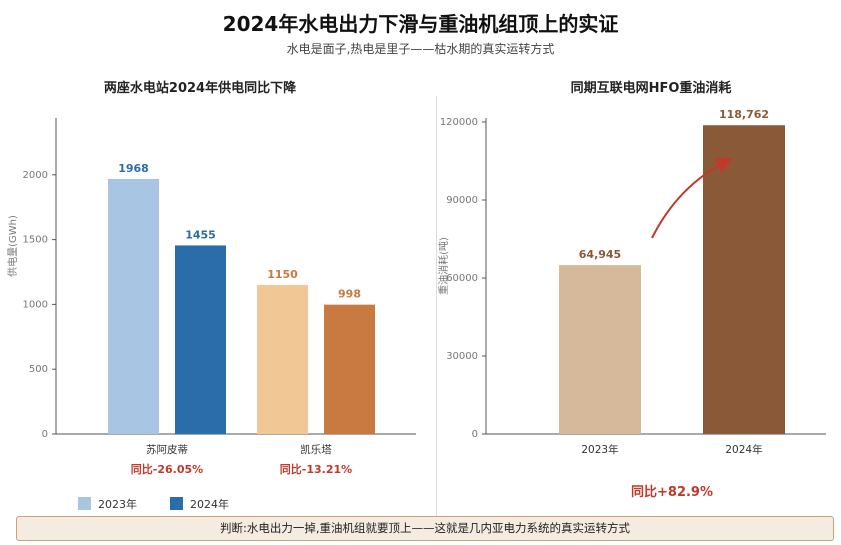  What do you see at coordinates (349, 294) in the screenshot?
I see `data-label: 998` at bounding box center [349, 294].